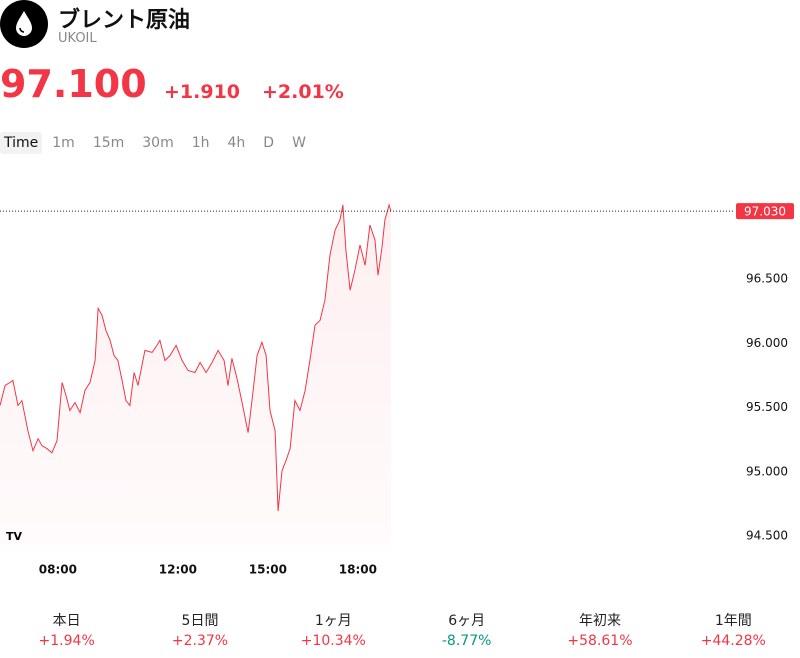 This screenshot has width=800, height=658. I want to click on symbol: UKOIL, so click(77, 38).